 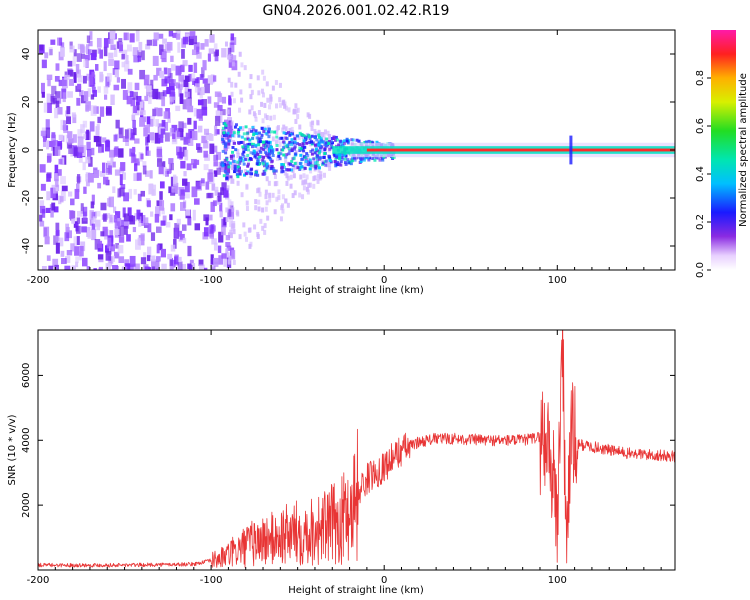 I want to click on snr-x-label: Height of straight line (km), so click(x=356, y=590).